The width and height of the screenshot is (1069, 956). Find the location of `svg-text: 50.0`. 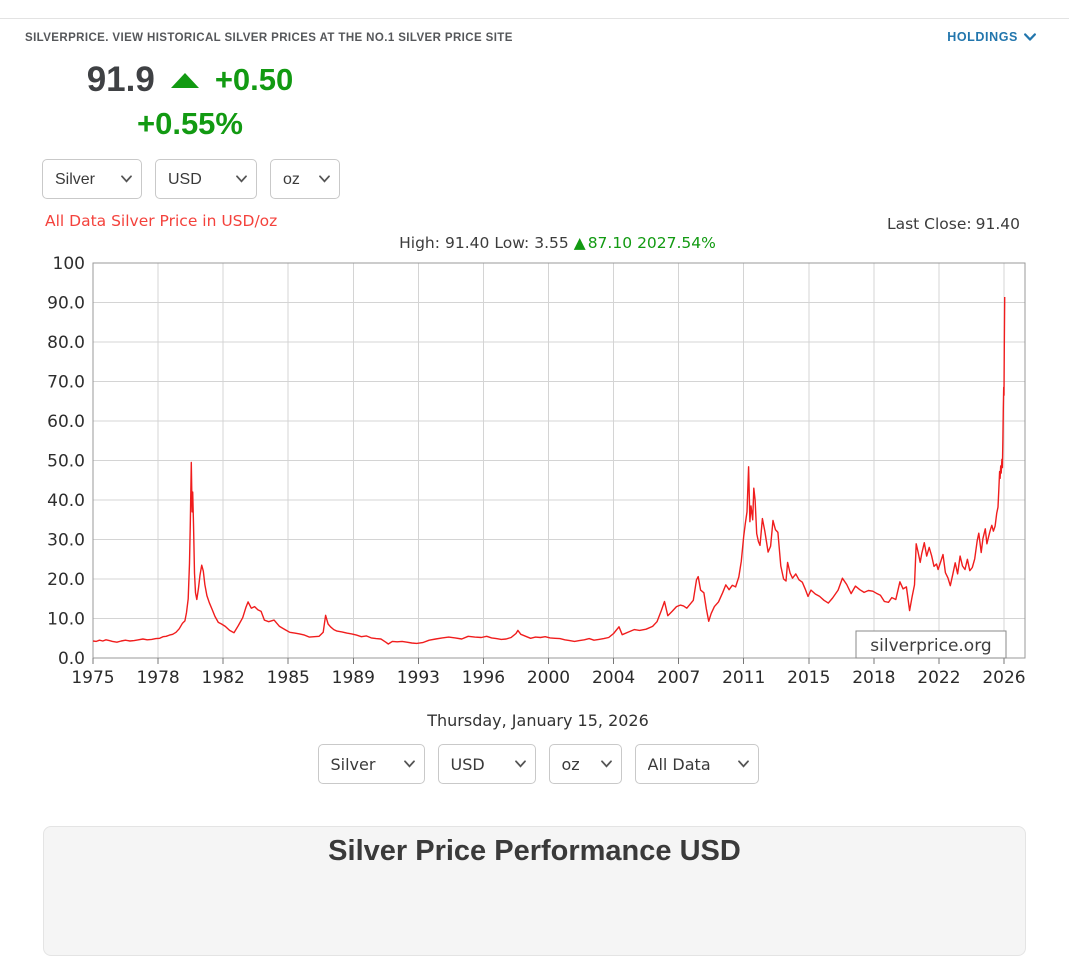

svg-text: 50.0 is located at coordinates (66, 462).